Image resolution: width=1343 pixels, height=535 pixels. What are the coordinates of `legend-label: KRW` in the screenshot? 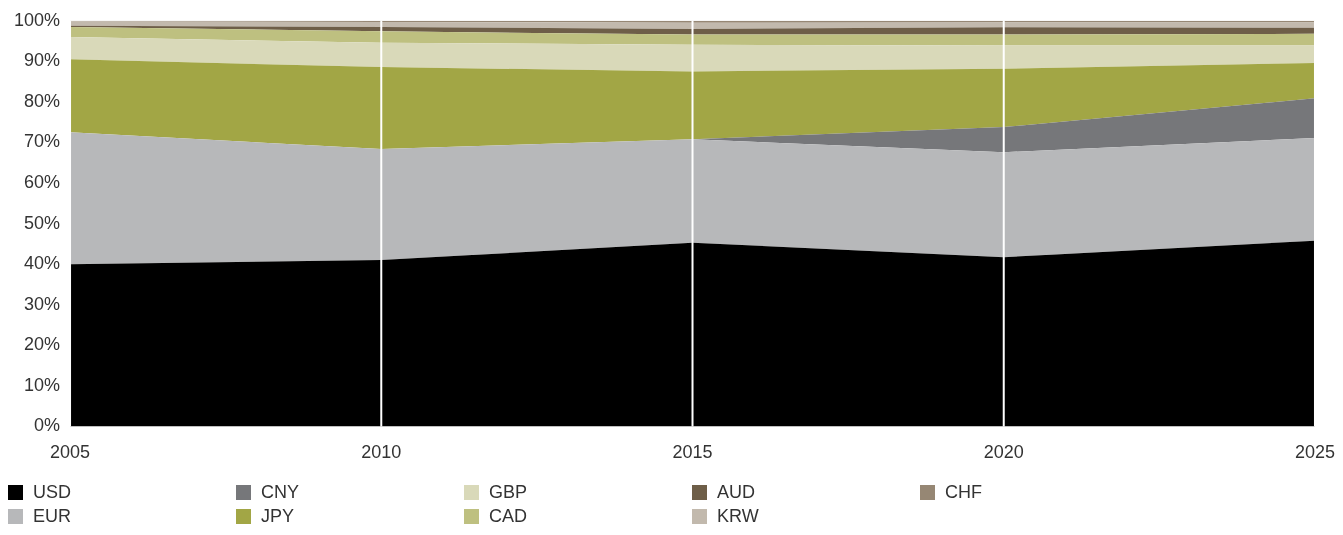 It's located at (738, 516).